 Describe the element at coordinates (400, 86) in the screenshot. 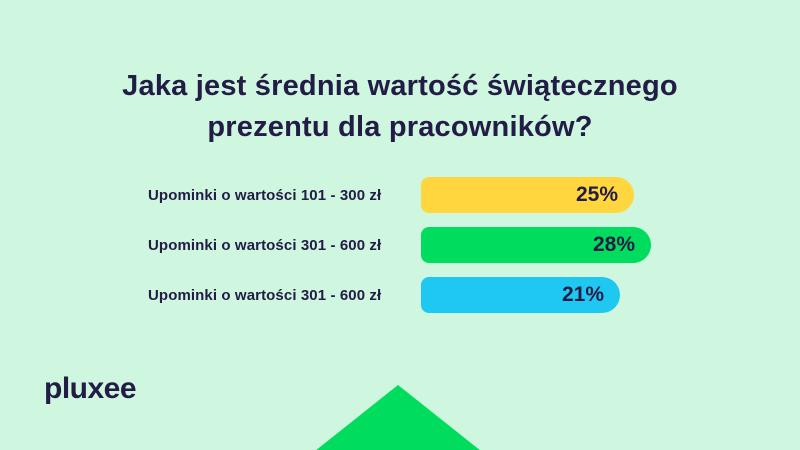

I see `title-line-1: Jaka jest średnia wartość świątecznego` at that location.